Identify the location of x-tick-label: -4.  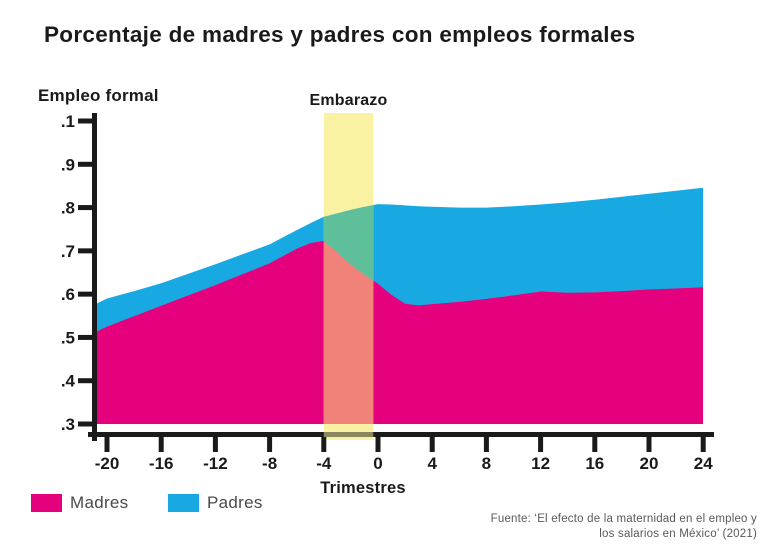
(324, 463).